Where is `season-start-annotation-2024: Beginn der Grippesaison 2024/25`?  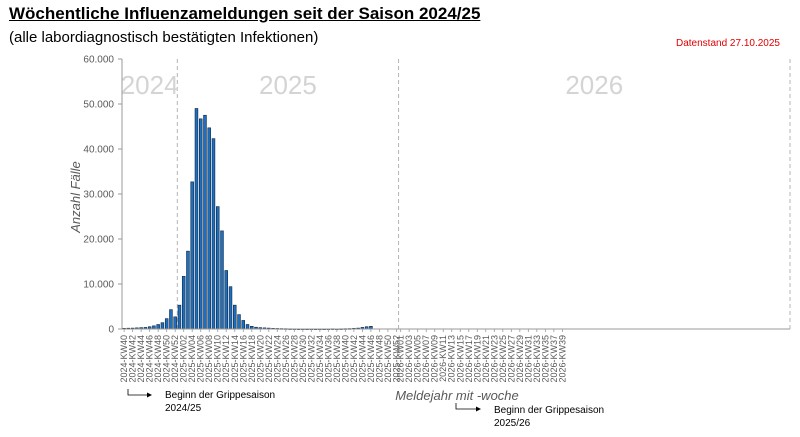
season-start-annotation-2024: Beginn der Grippesaison 2024/25 is located at coordinates (220, 402).